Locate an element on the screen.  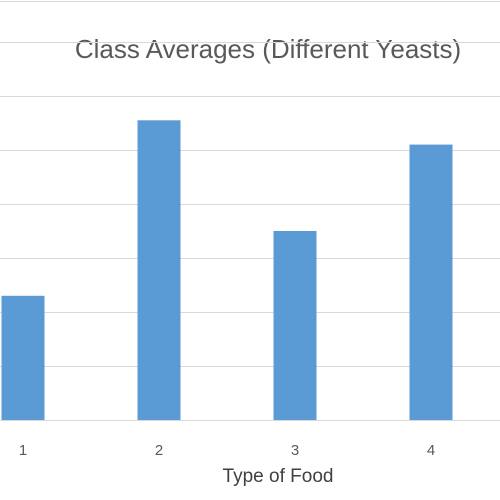
x-tick-label: 4 is located at coordinates (431, 450).